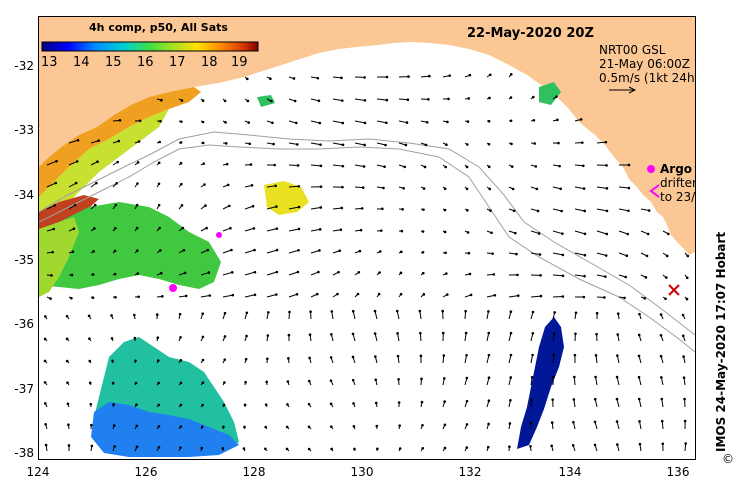 This screenshot has height=496, width=749. Describe the element at coordinates (130, 245) in the screenshot. I see `sst-green-patch` at that location.